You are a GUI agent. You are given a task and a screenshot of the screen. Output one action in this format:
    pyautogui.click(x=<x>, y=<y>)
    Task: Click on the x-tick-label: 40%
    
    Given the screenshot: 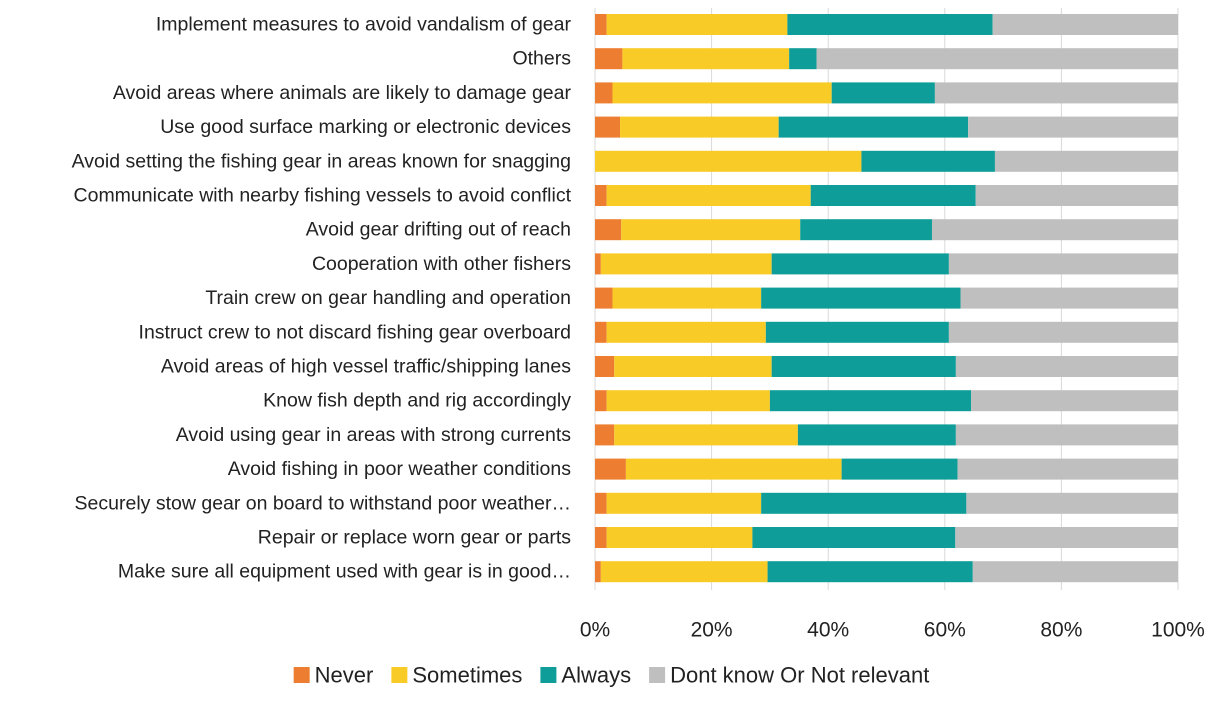 What is the action you would take?
    pyautogui.click(x=828, y=630)
    